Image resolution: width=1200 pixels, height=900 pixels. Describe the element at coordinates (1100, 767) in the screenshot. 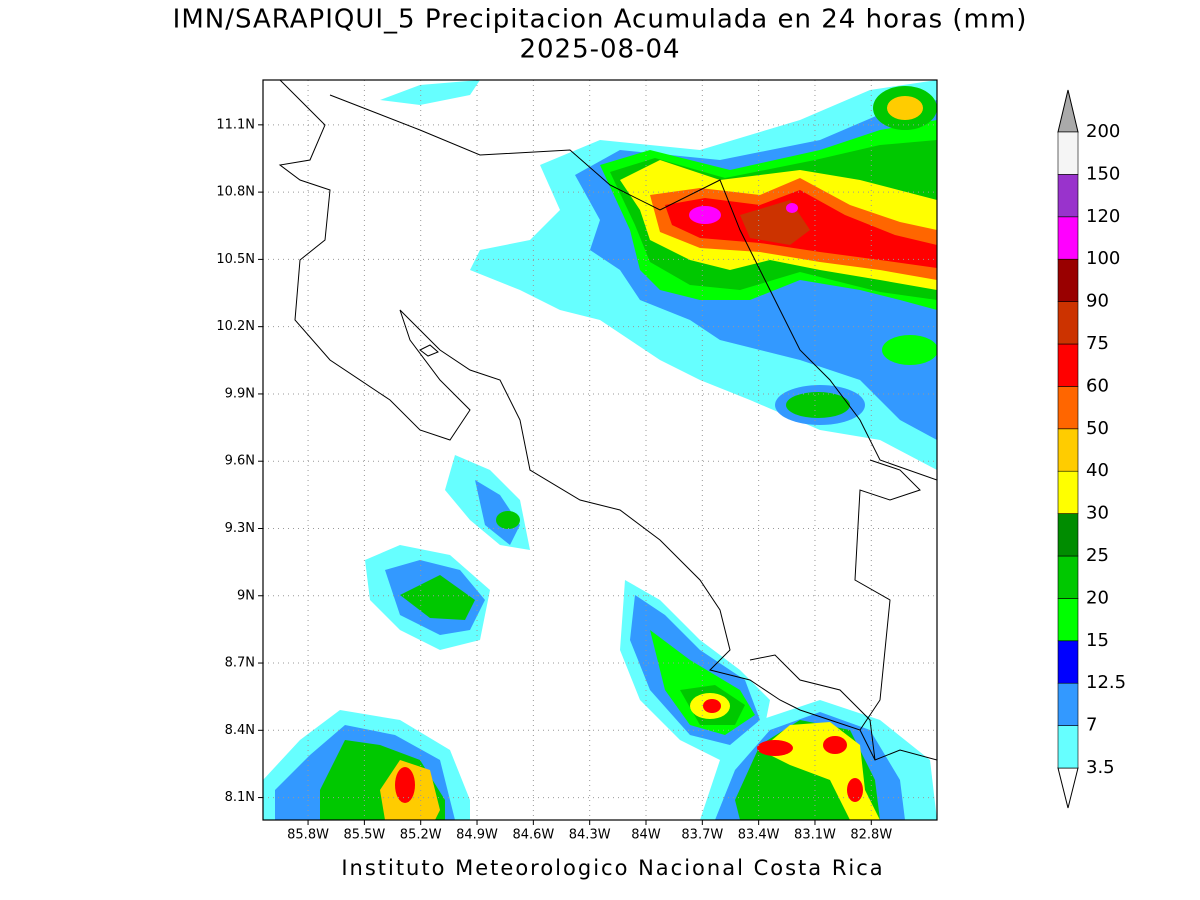

I see `colorbar-label: 3.5` at that location.